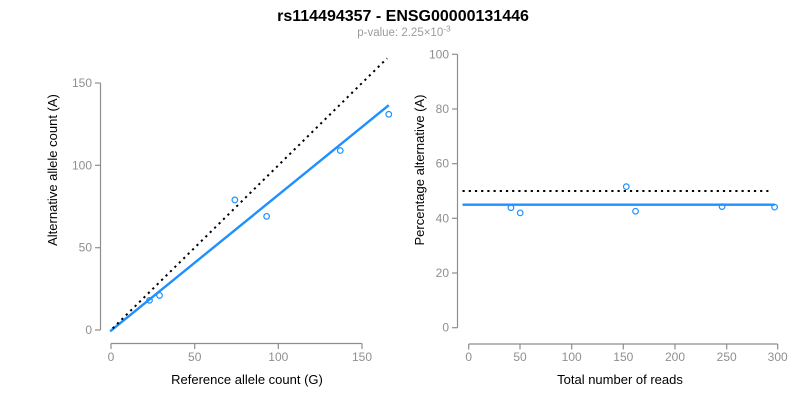 The width and height of the screenshot is (800, 400). Describe the element at coordinates (520, 357) in the screenshot. I see `right-x-tick-label: 50` at that location.